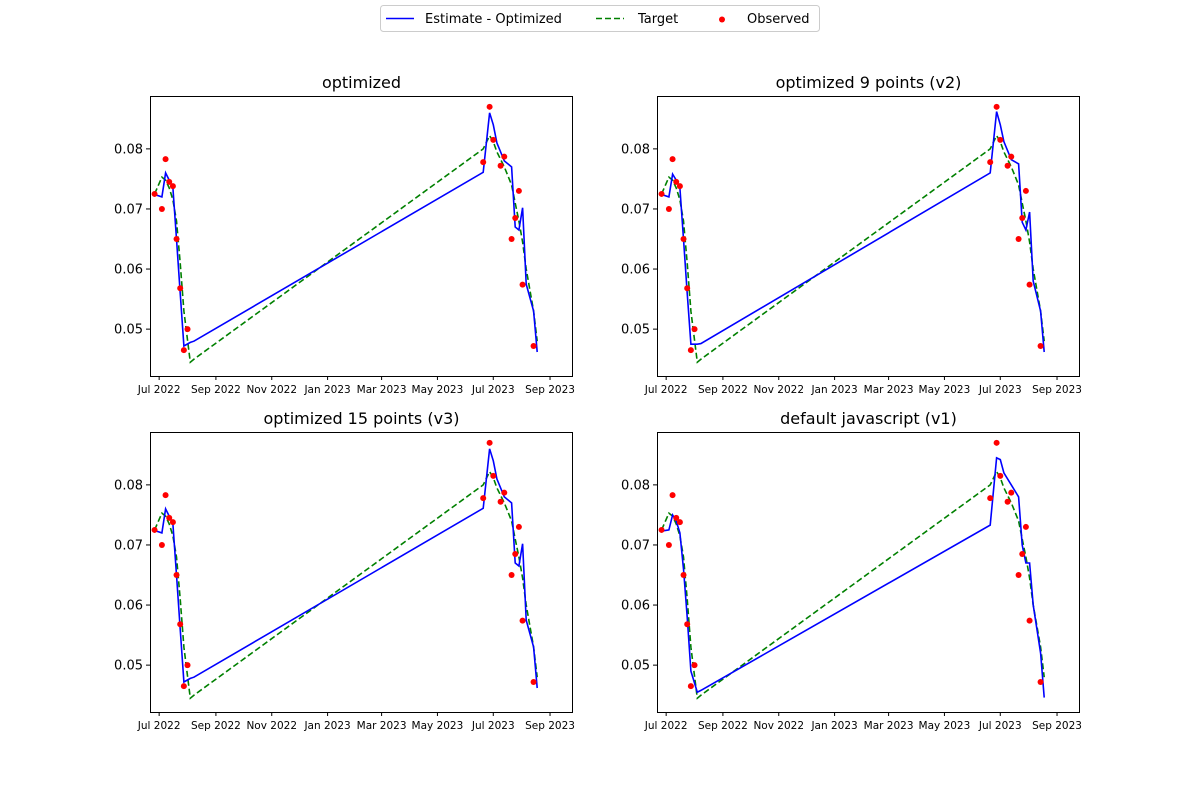 This screenshot has width=1200, height=800. I want to click on subplot-title: optimized, so click(361, 82).